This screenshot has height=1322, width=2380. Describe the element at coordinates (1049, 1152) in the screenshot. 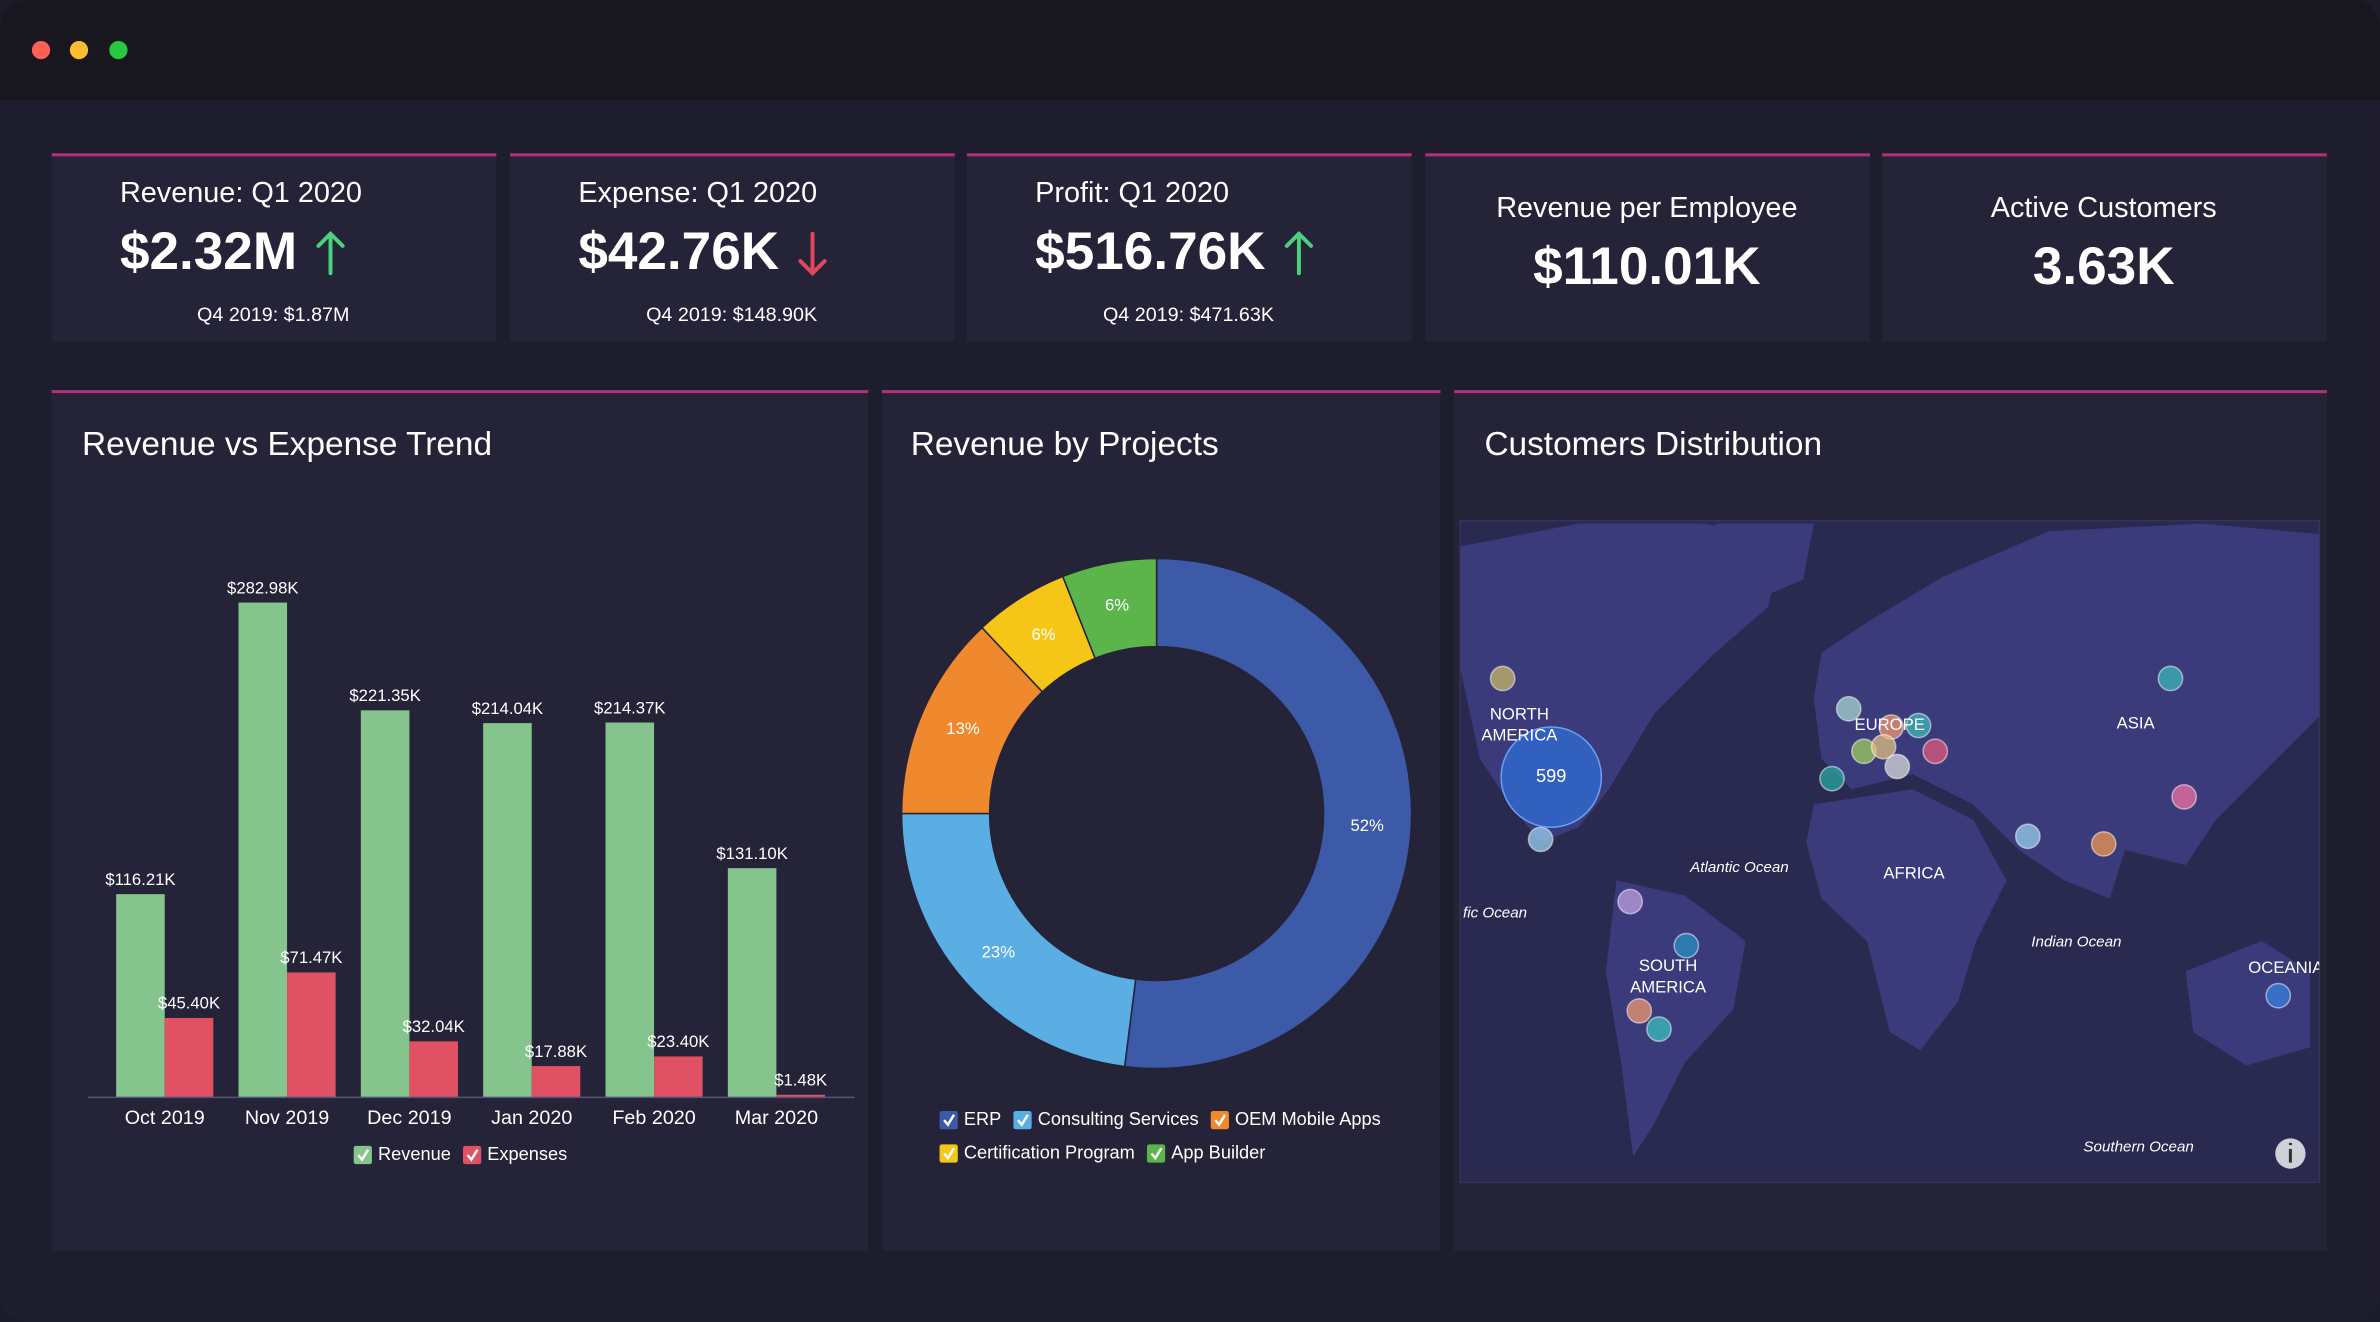

I see `legend-entry: Certification Program` at that location.